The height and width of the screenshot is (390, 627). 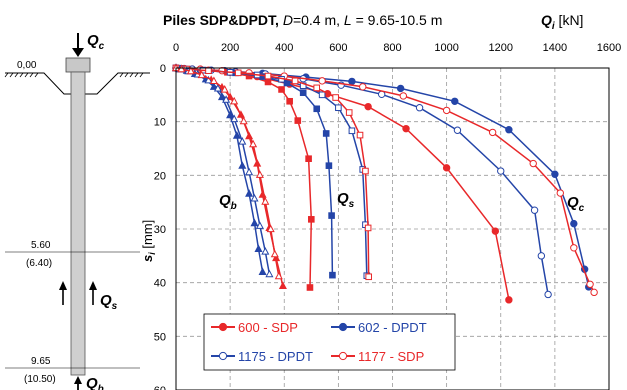 What do you see at coordinates (501, 48) in the screenshot?
I see `x-tick-label: 1200` at bounding box center [501, 48].